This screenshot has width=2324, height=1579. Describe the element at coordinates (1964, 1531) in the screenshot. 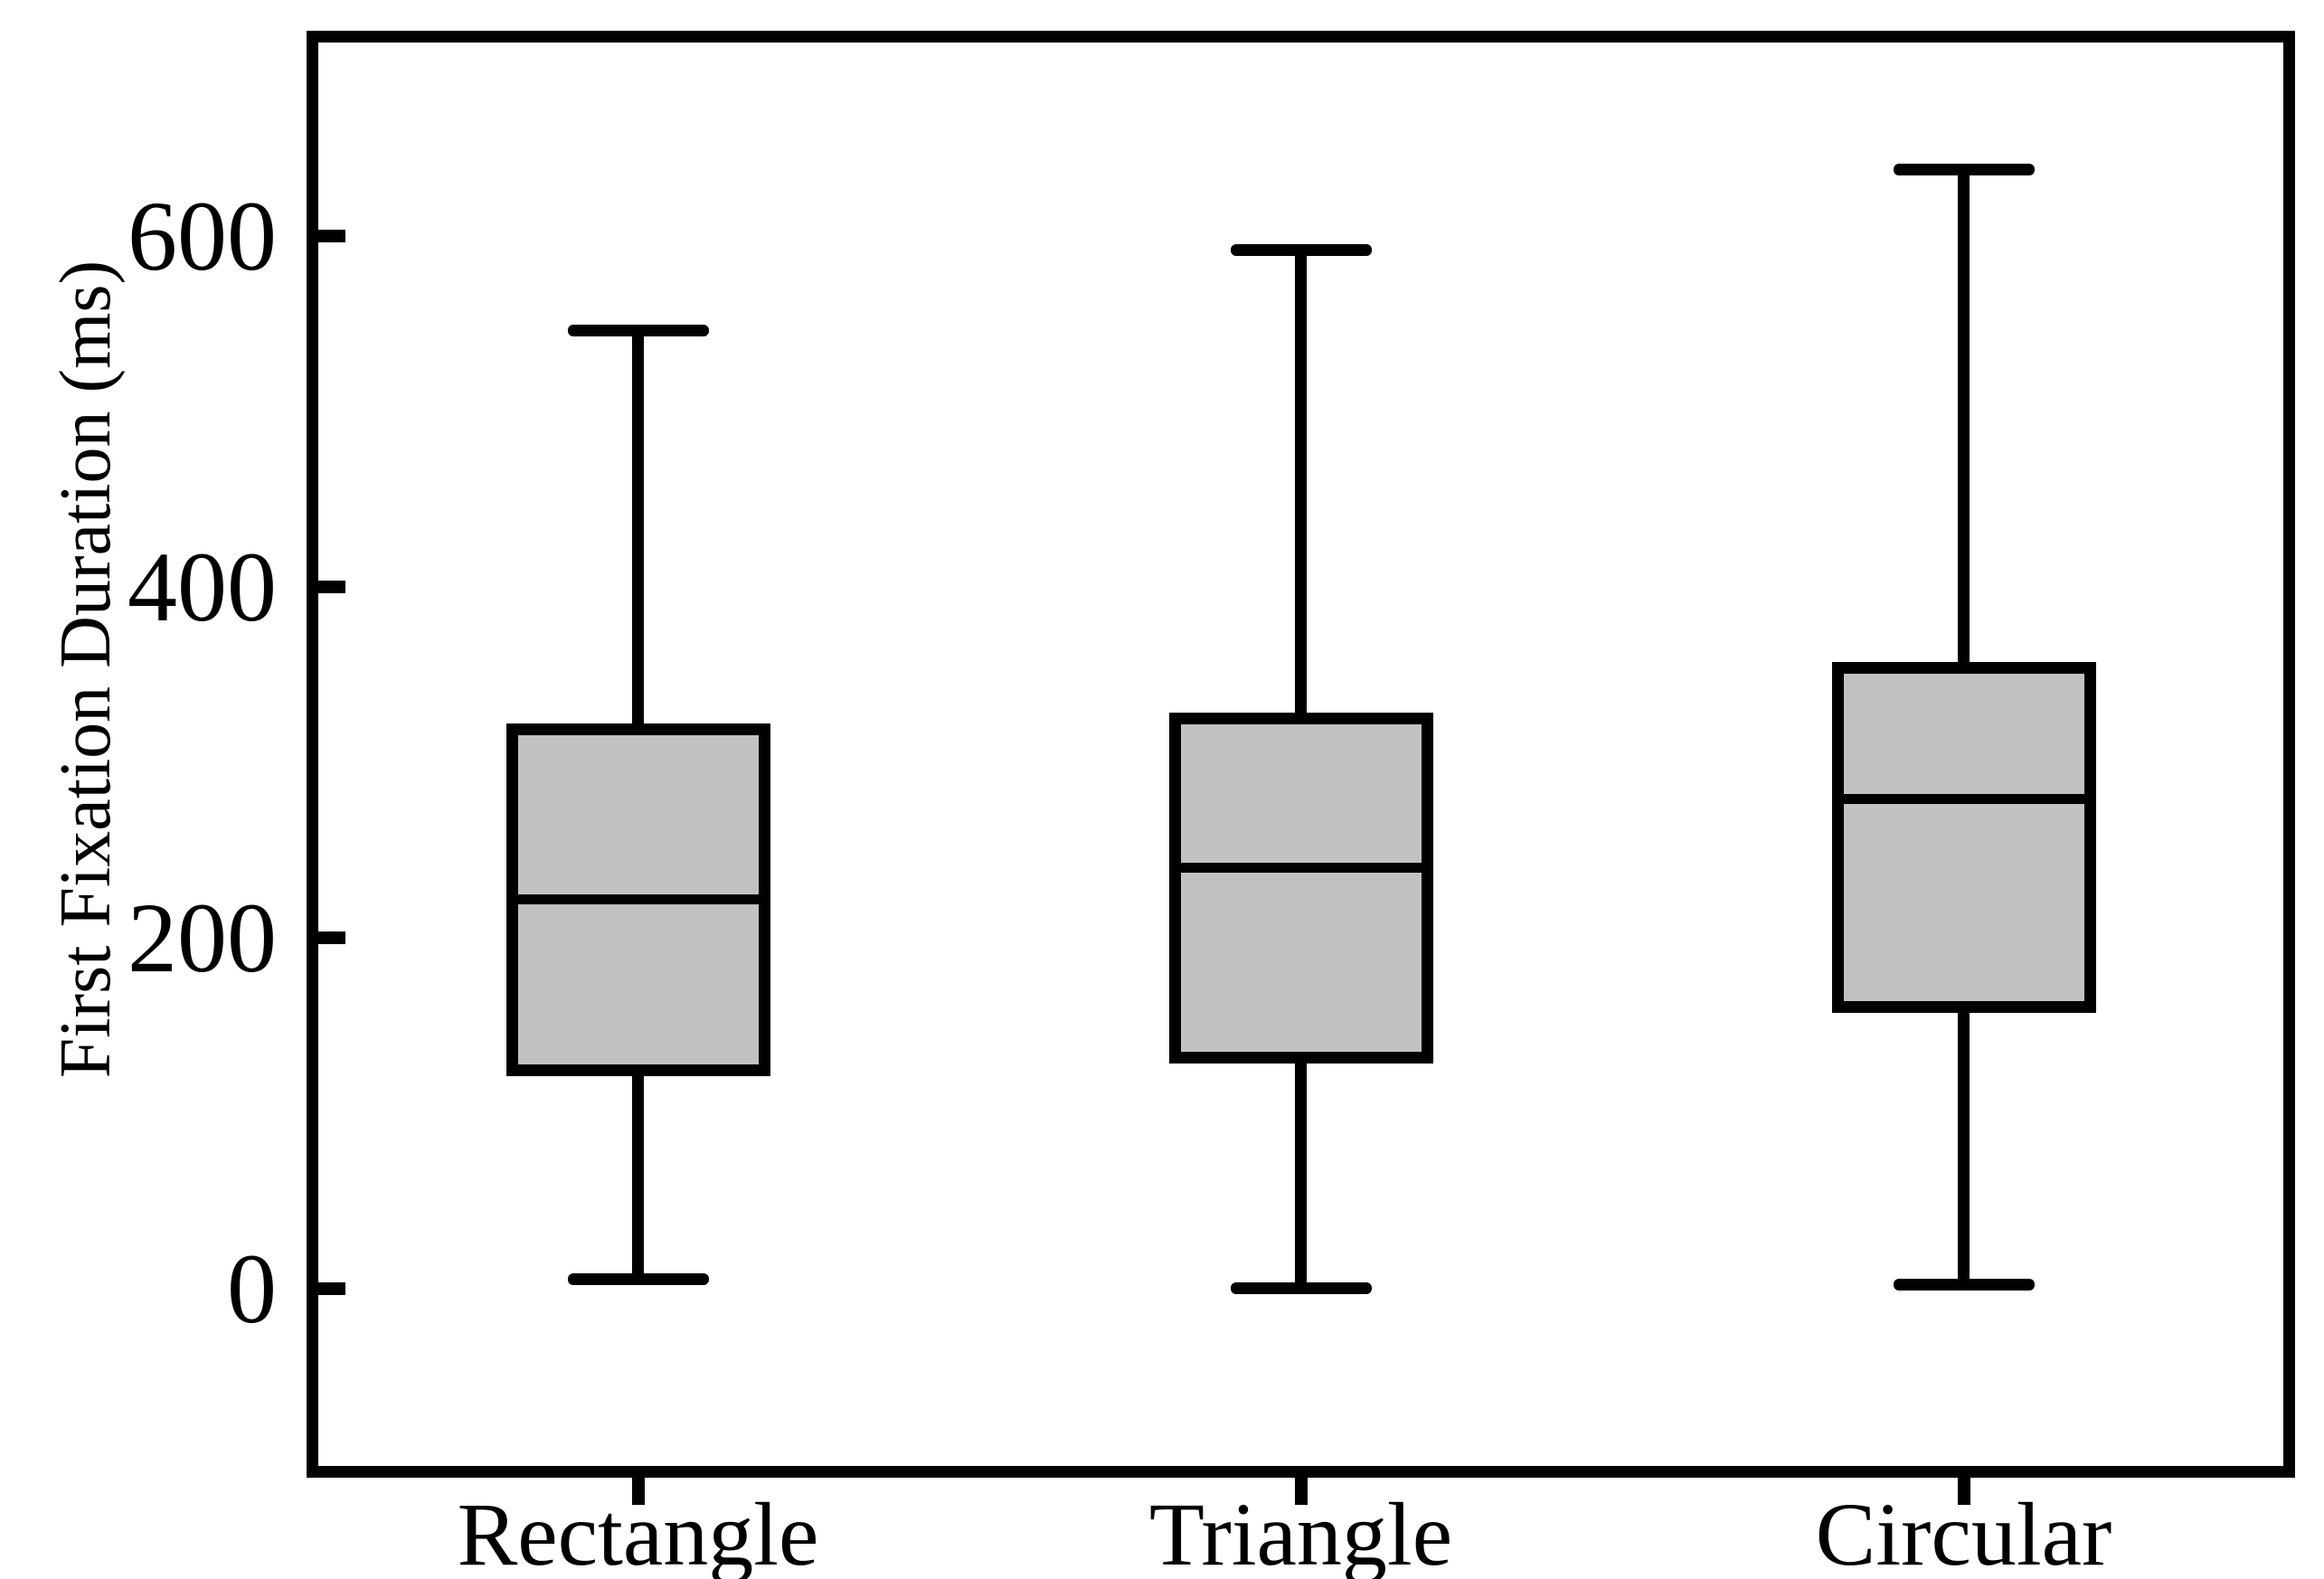

I see `category-label: Circular` at that location.